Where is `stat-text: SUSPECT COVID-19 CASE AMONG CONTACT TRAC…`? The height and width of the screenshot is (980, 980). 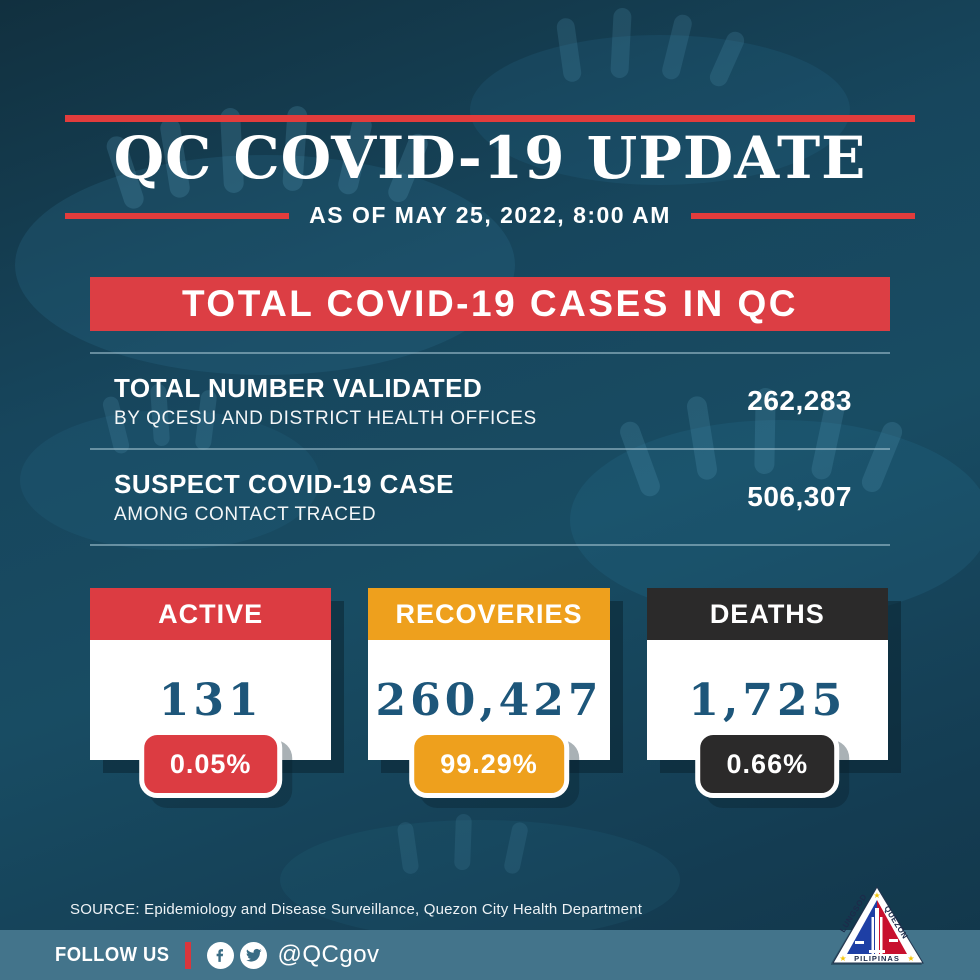
stat-text: SUSPECT COVID-19 CASE AMONG CONTACT TRAC… is located at coordinates (284, 497).